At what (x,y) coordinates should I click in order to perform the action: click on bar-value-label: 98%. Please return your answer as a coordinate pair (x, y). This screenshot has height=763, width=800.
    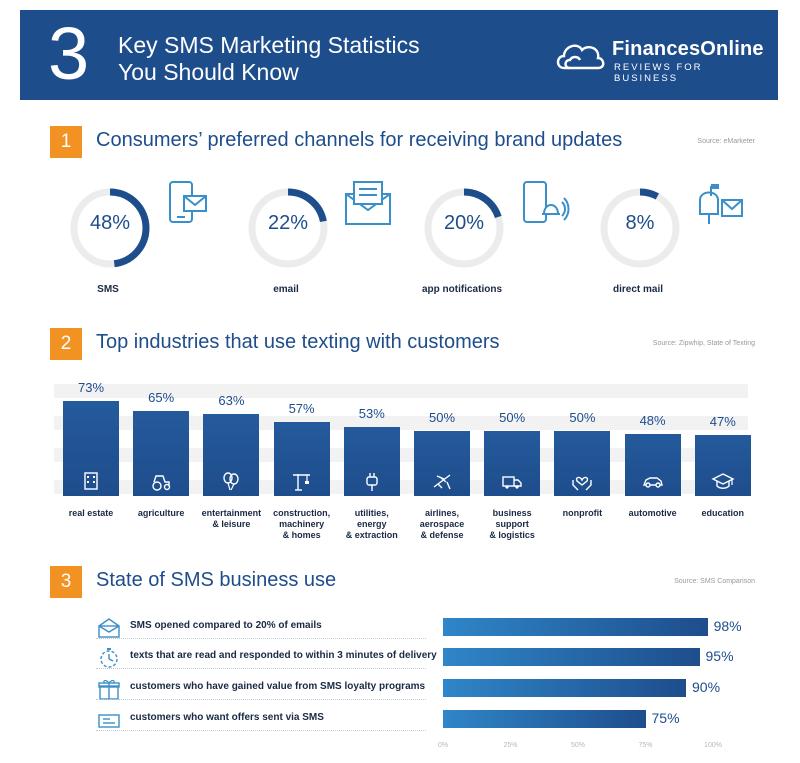
    Looking at the image, I should click on (727, 626).